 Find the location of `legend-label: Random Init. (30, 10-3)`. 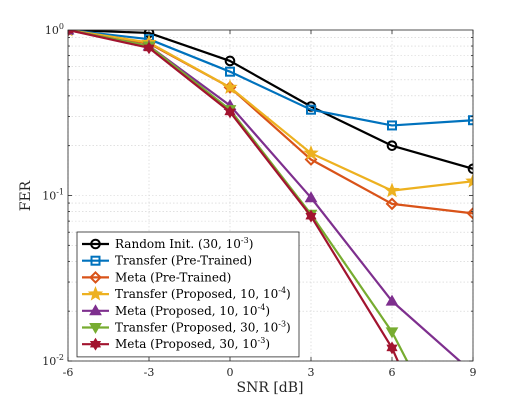

legend-label: Random Init. (30, 10-3) is located at coordinates (184, 243).